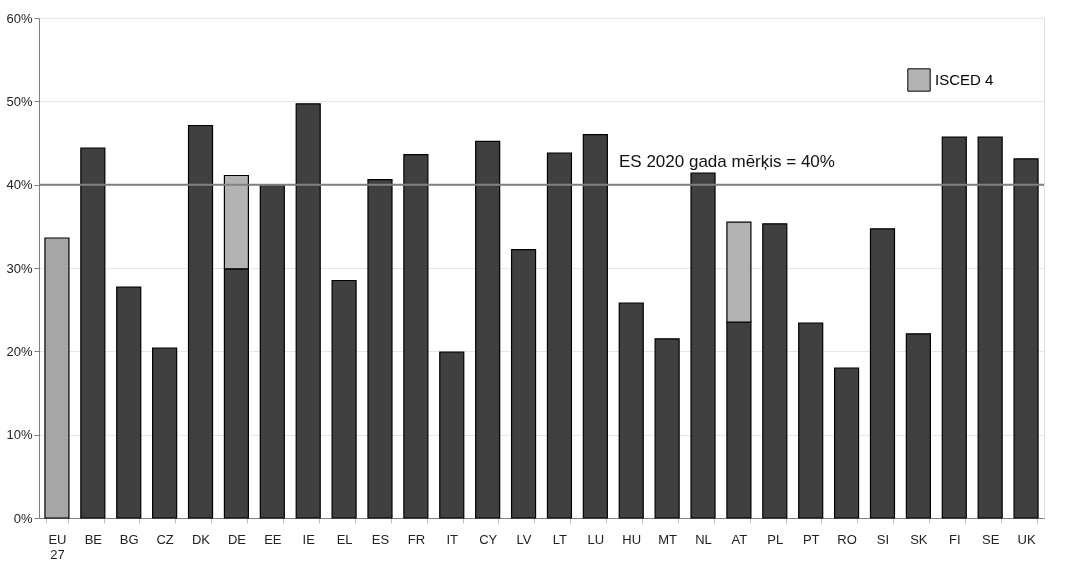 The width and height of the screenshot is (1067, 569). I want to click on x-tick-label: EL, so click(344, 539).